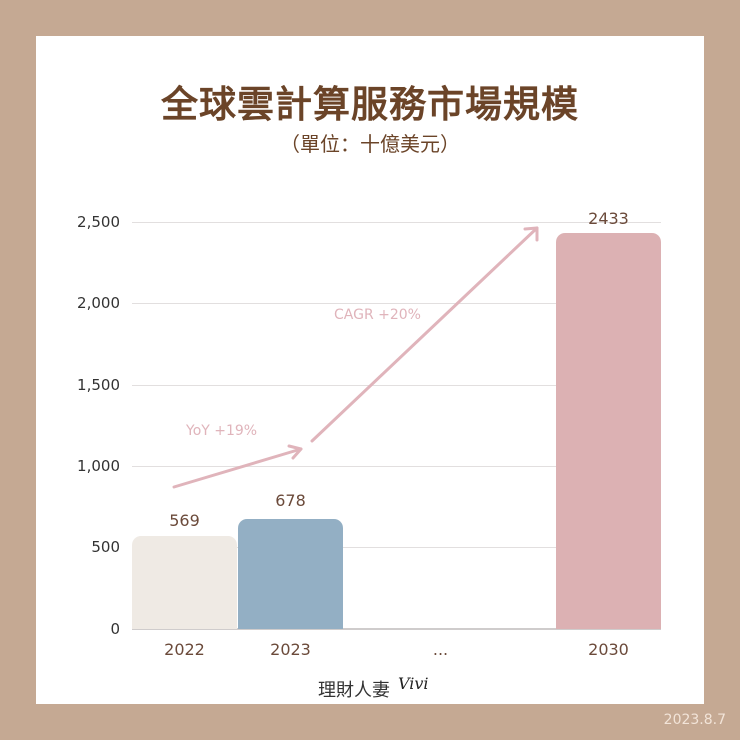 The width and height of the screenshot is (740, 740). I want to click on y-tick-2000: 2,000, so click(98, 303).